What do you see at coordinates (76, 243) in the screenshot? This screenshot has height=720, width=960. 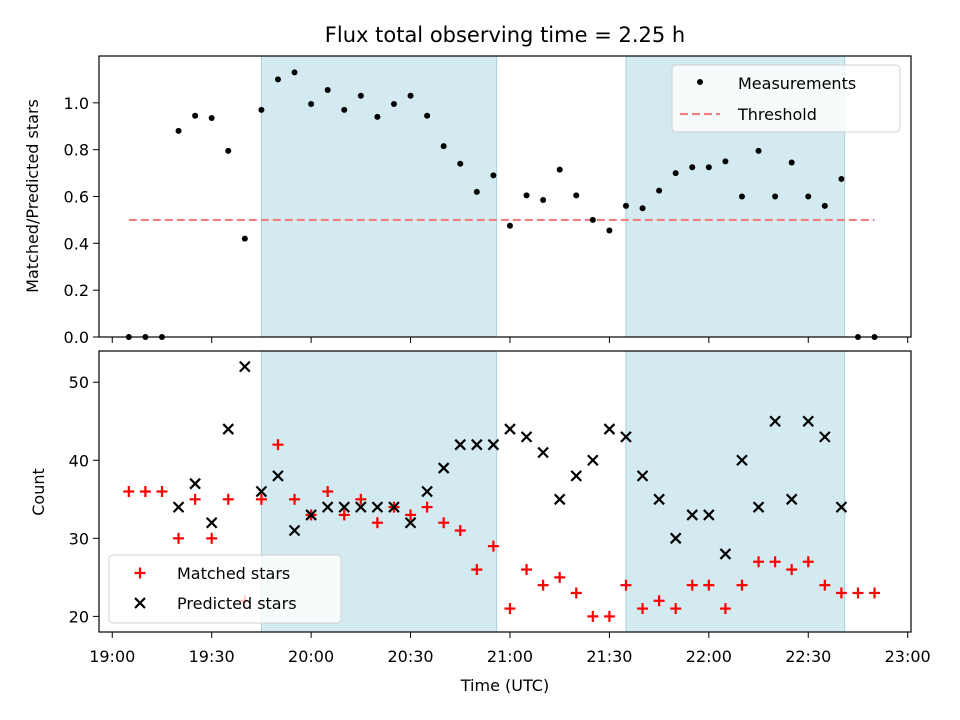 I see `y-tick-label: 0.4` at bounding box center [76, 243].